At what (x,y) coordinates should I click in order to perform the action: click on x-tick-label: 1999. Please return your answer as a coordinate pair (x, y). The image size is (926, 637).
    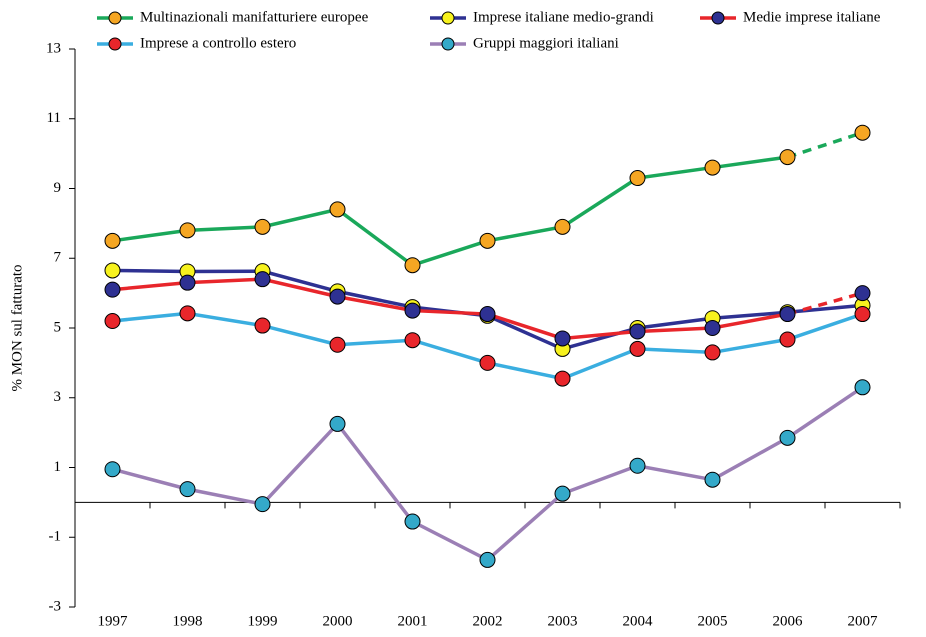
    Looking at the image, I should click on (263, 621).